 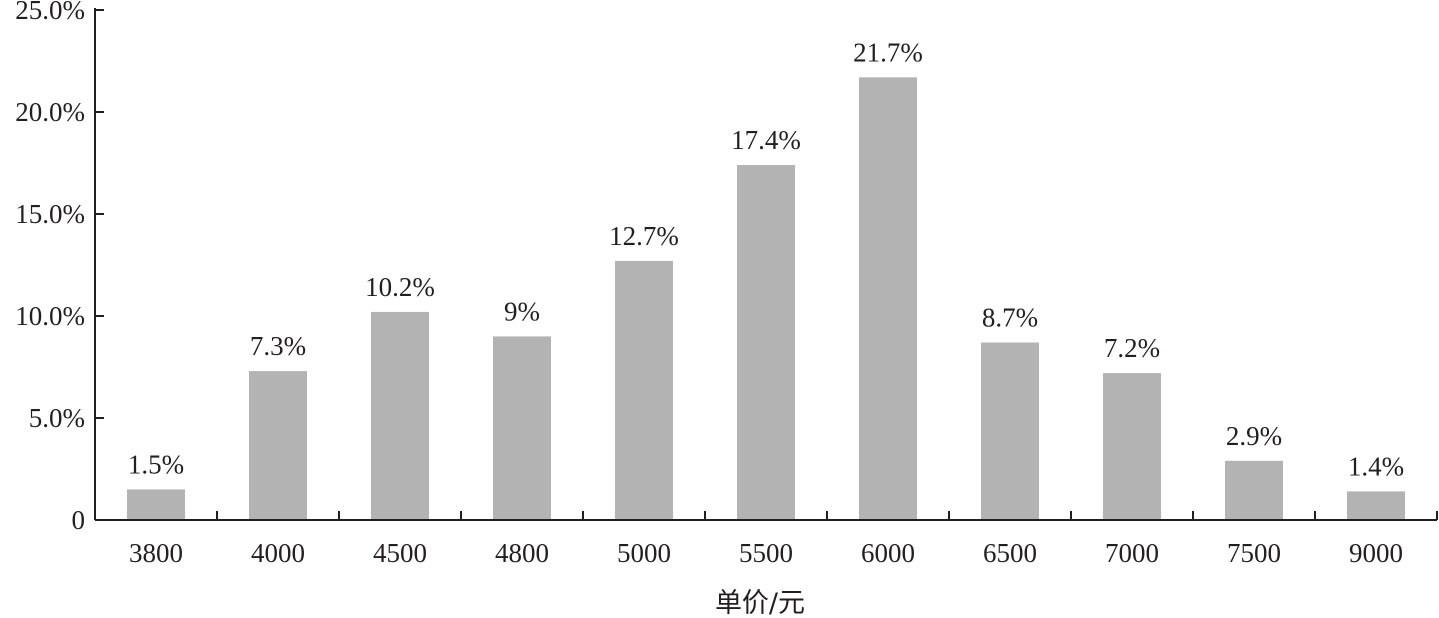 I want to click on x-axis-label: 单价/元, so click(x=760, y=603).